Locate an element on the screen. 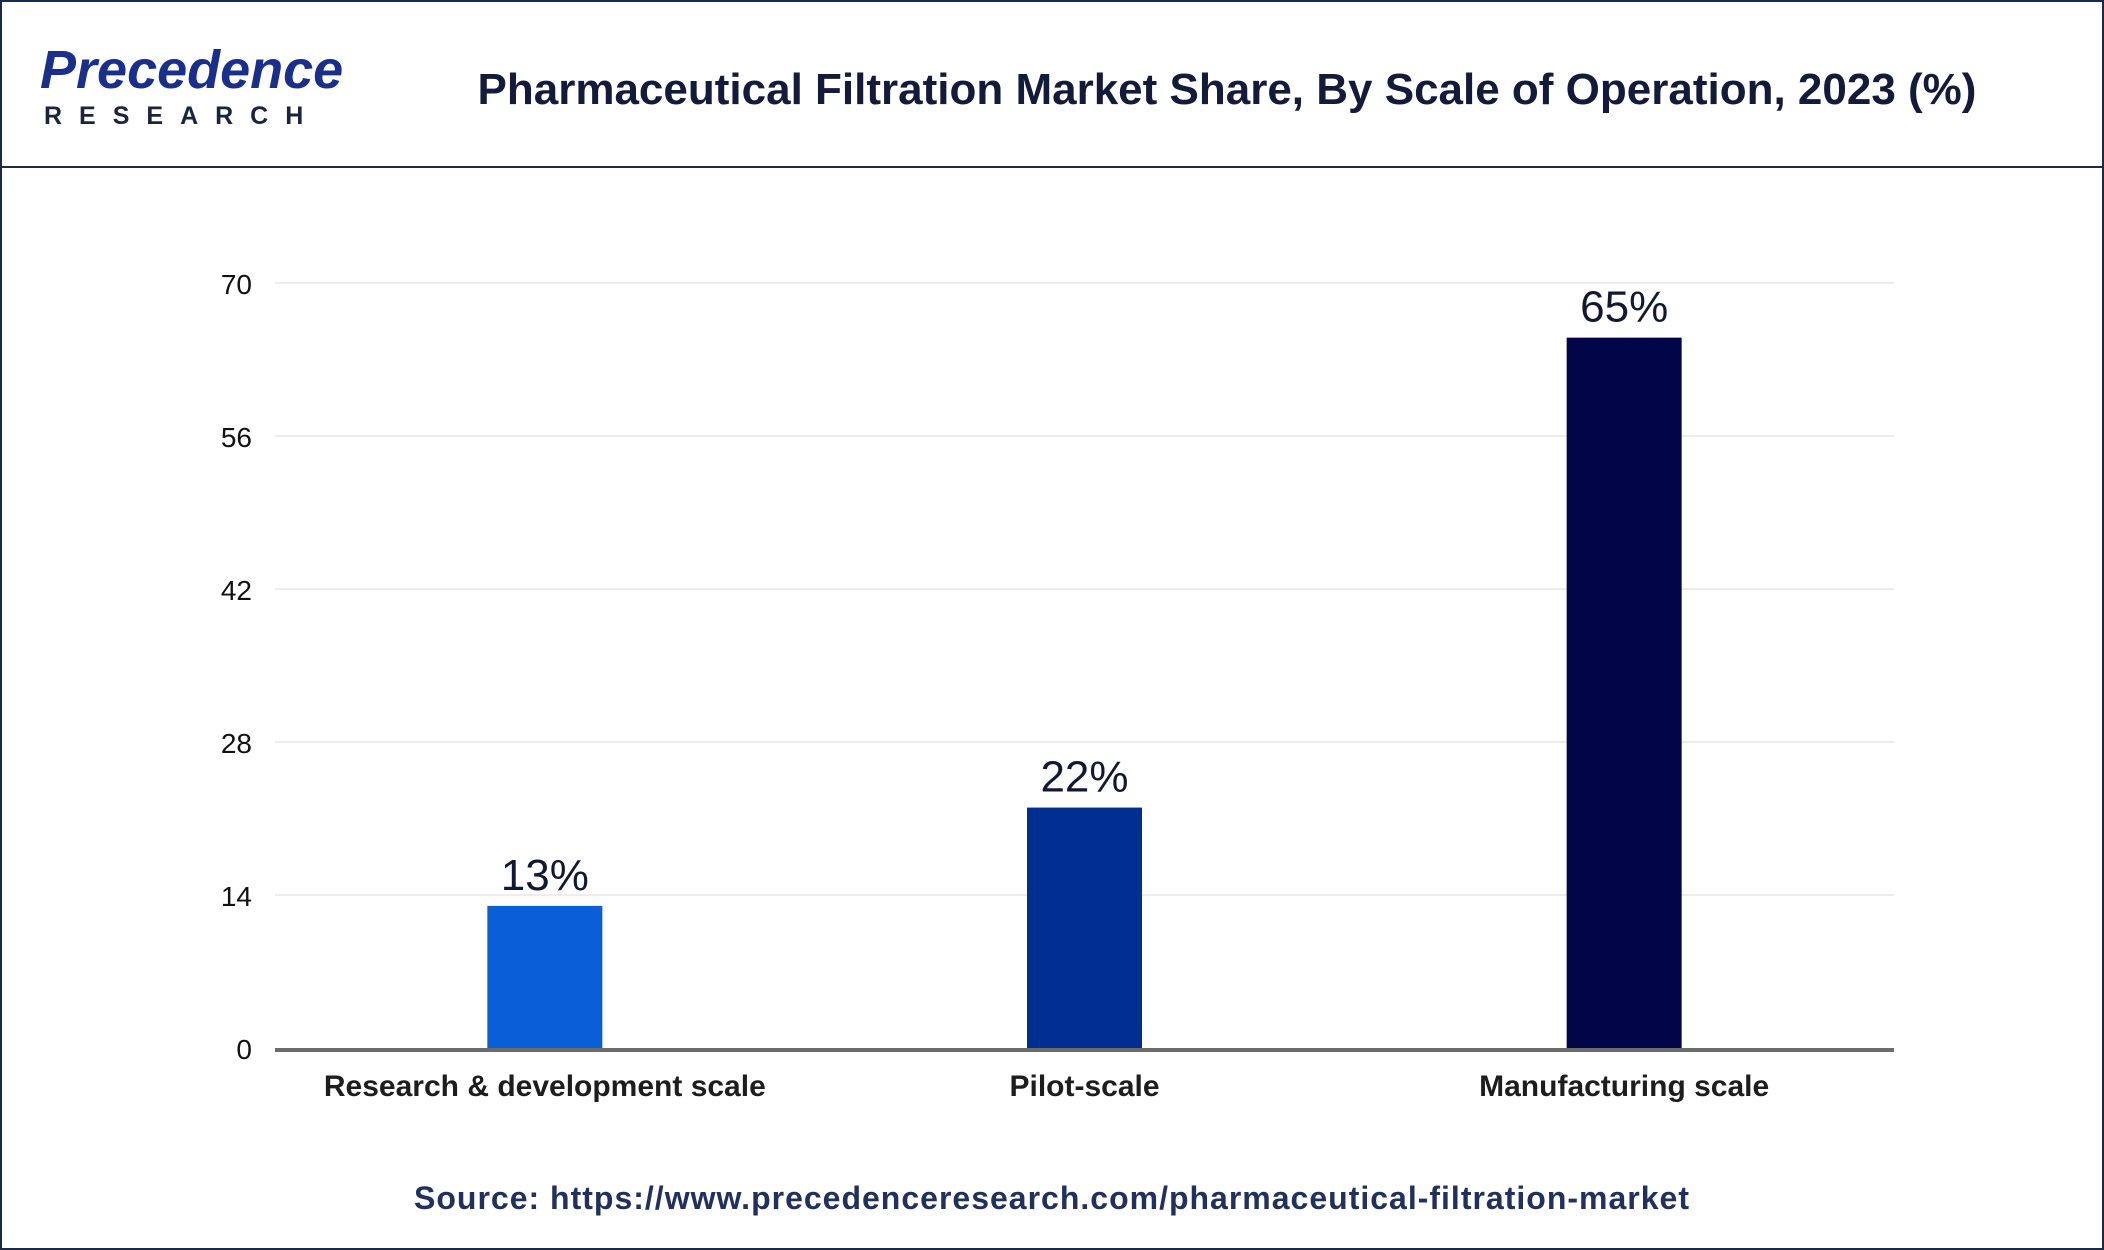 This screenshot has height=1250, width=2104. y-tick-label: 42 is located at coordinates (236, 590).